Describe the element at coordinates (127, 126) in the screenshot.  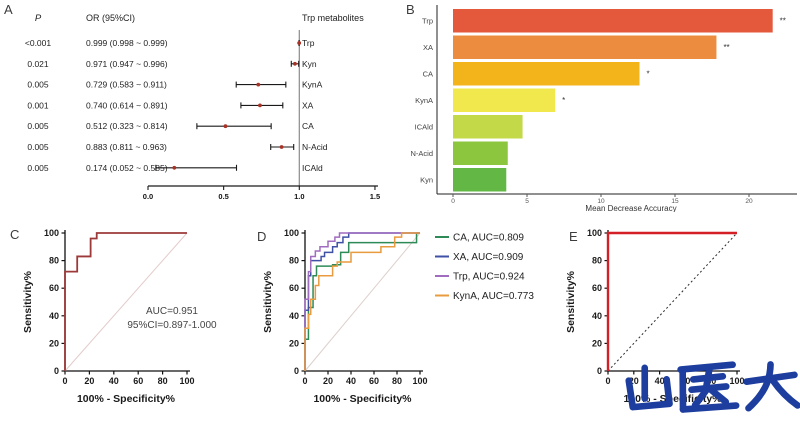
I see `or-ci-text: 0.512 (0.323 ~ 0.814)` at that location.